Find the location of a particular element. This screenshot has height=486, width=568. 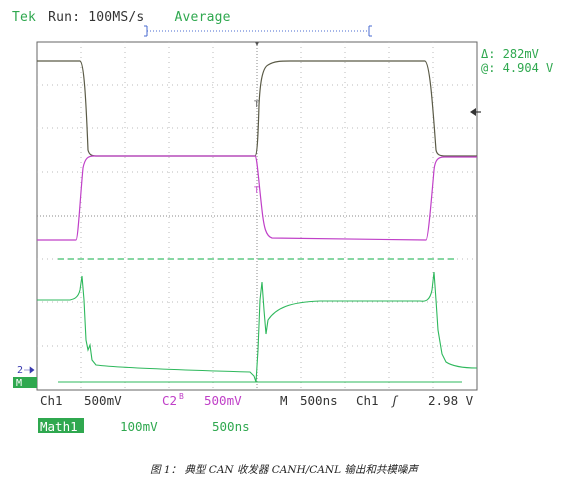

trigger-level: 2.98 V is located at coordinates (451, 400).